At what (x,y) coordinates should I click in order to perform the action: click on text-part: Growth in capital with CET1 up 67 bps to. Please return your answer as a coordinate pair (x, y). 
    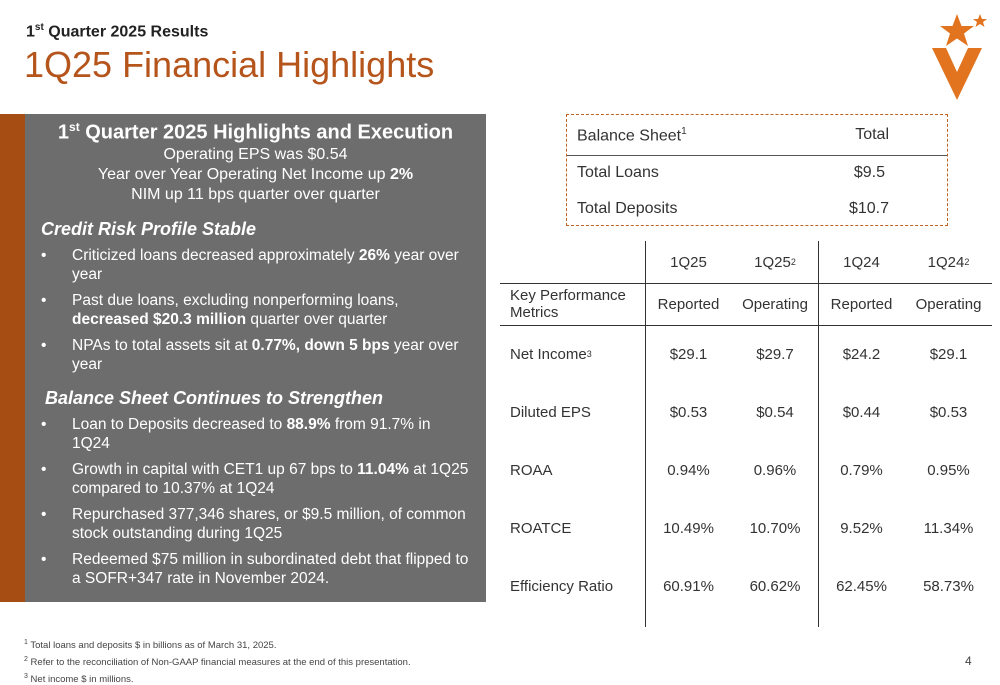
    Looking at the image, I should click on (215, 469).